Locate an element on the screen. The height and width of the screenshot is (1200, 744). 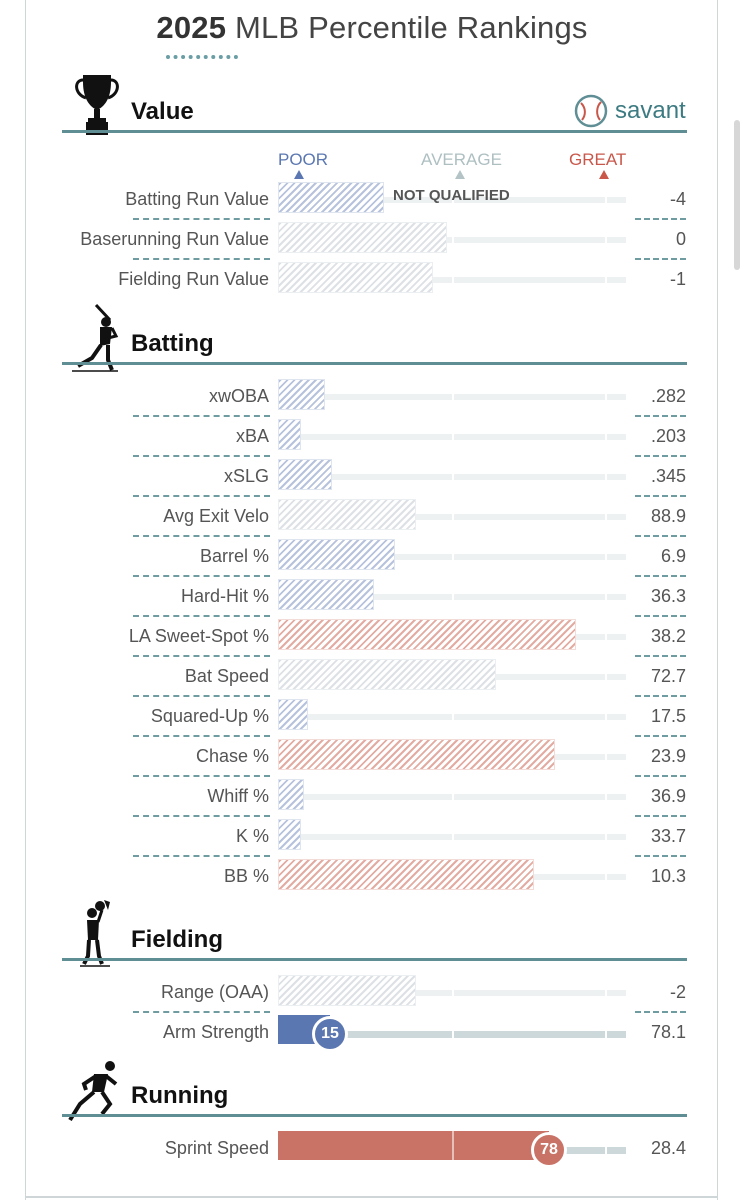
metric-value: -2 is located at coordinates (677, 992).